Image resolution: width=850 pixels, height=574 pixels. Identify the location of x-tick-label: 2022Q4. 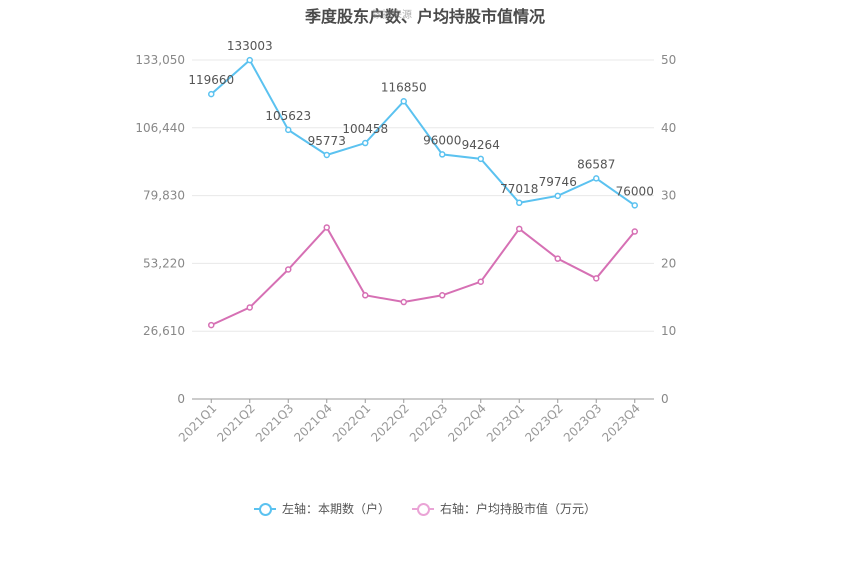
(467, 423).